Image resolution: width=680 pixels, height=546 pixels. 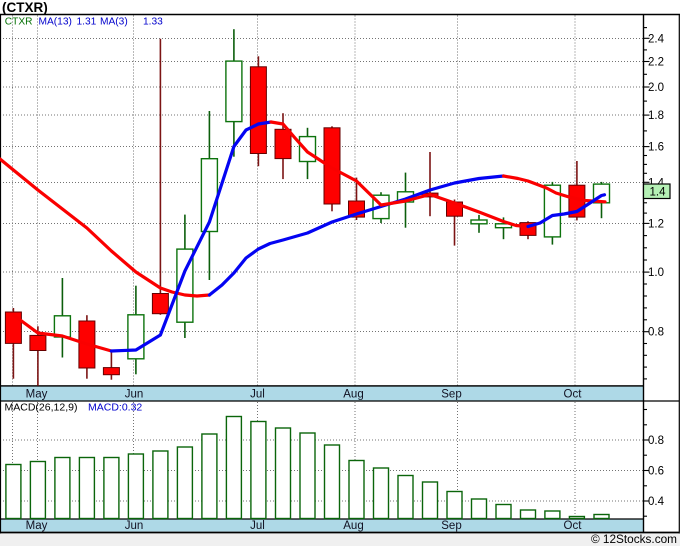 What do you see at coordinates (658, 193) in the screenshot?
I see `svg-text: 1.4` at bounding box center [658, 193].